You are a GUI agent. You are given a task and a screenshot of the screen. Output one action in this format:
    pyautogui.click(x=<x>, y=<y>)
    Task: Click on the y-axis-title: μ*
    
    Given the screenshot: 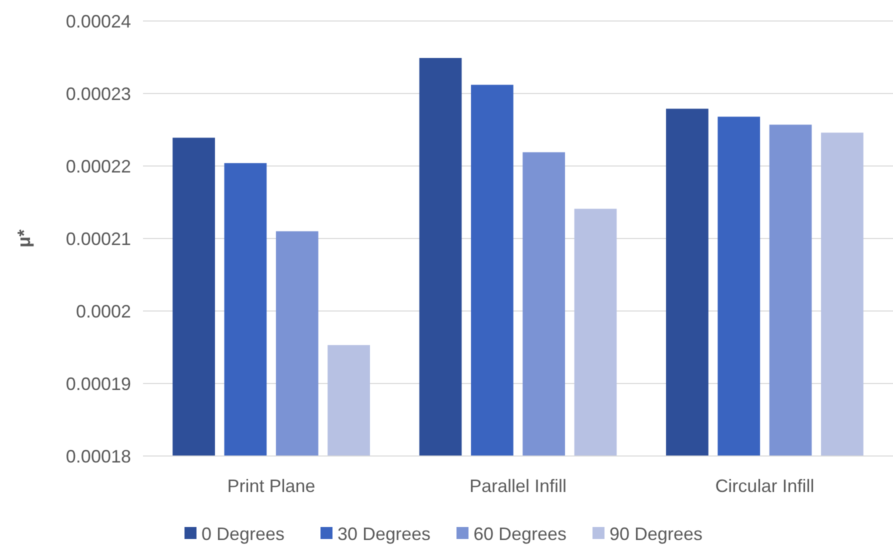 What is the action you would take?
    pyautogui.click(x=24, y=238)
    